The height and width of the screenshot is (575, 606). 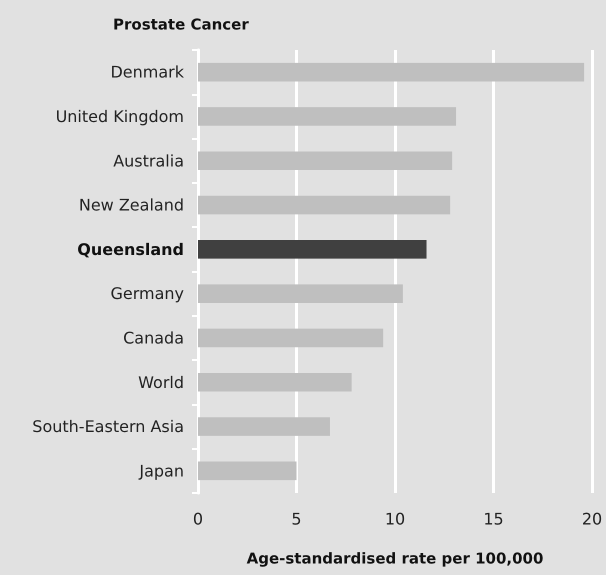 What do you see at coordinates (296, 519) in the screenshot?
I see `x-tick-label: 5` at bounding box center [296, 519].